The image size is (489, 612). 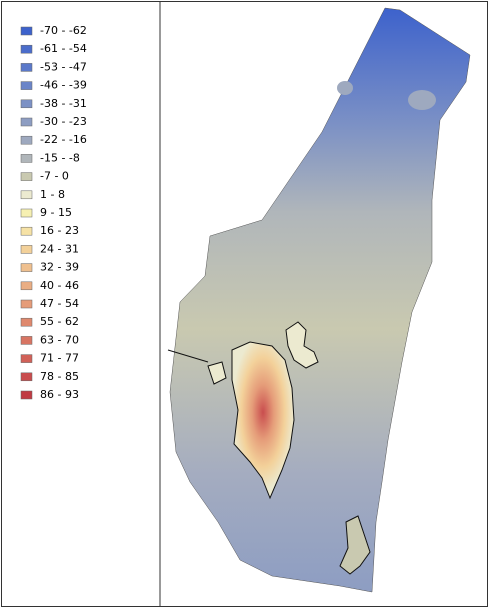 What do you see at coordinates (302, 345) in the screenshot?
I see `island-north` at bounding box center [302, 345].